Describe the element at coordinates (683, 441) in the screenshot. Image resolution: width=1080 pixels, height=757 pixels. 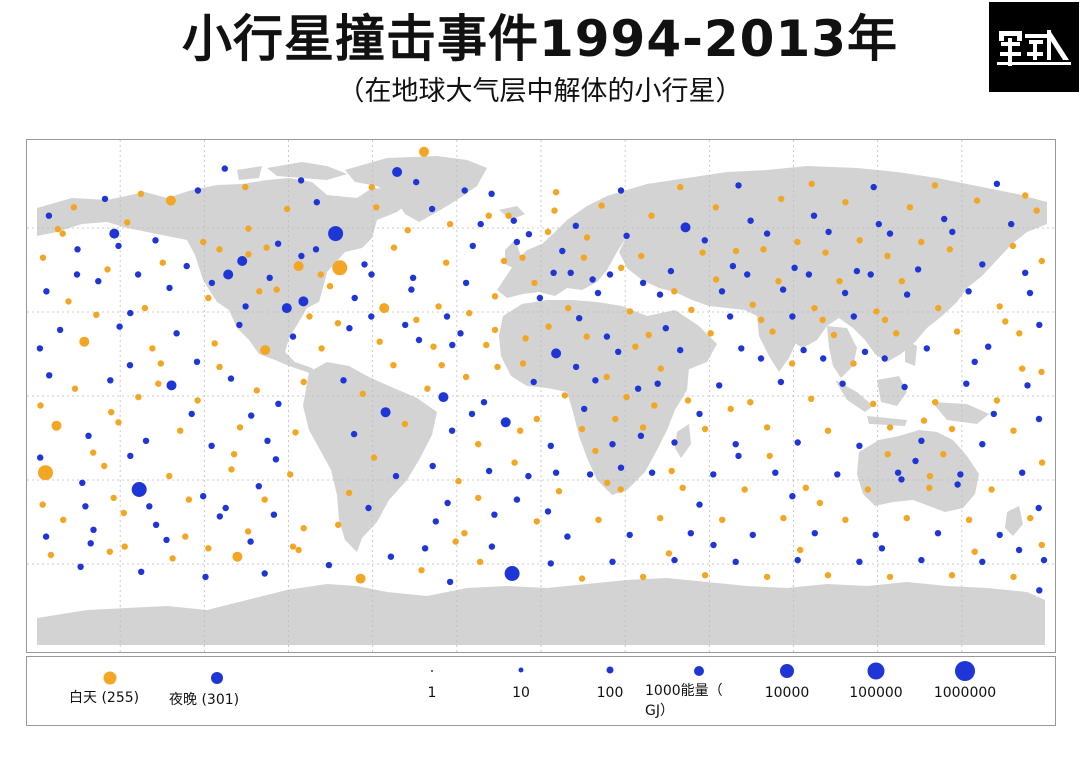
I see `land-madagascar` at that location.